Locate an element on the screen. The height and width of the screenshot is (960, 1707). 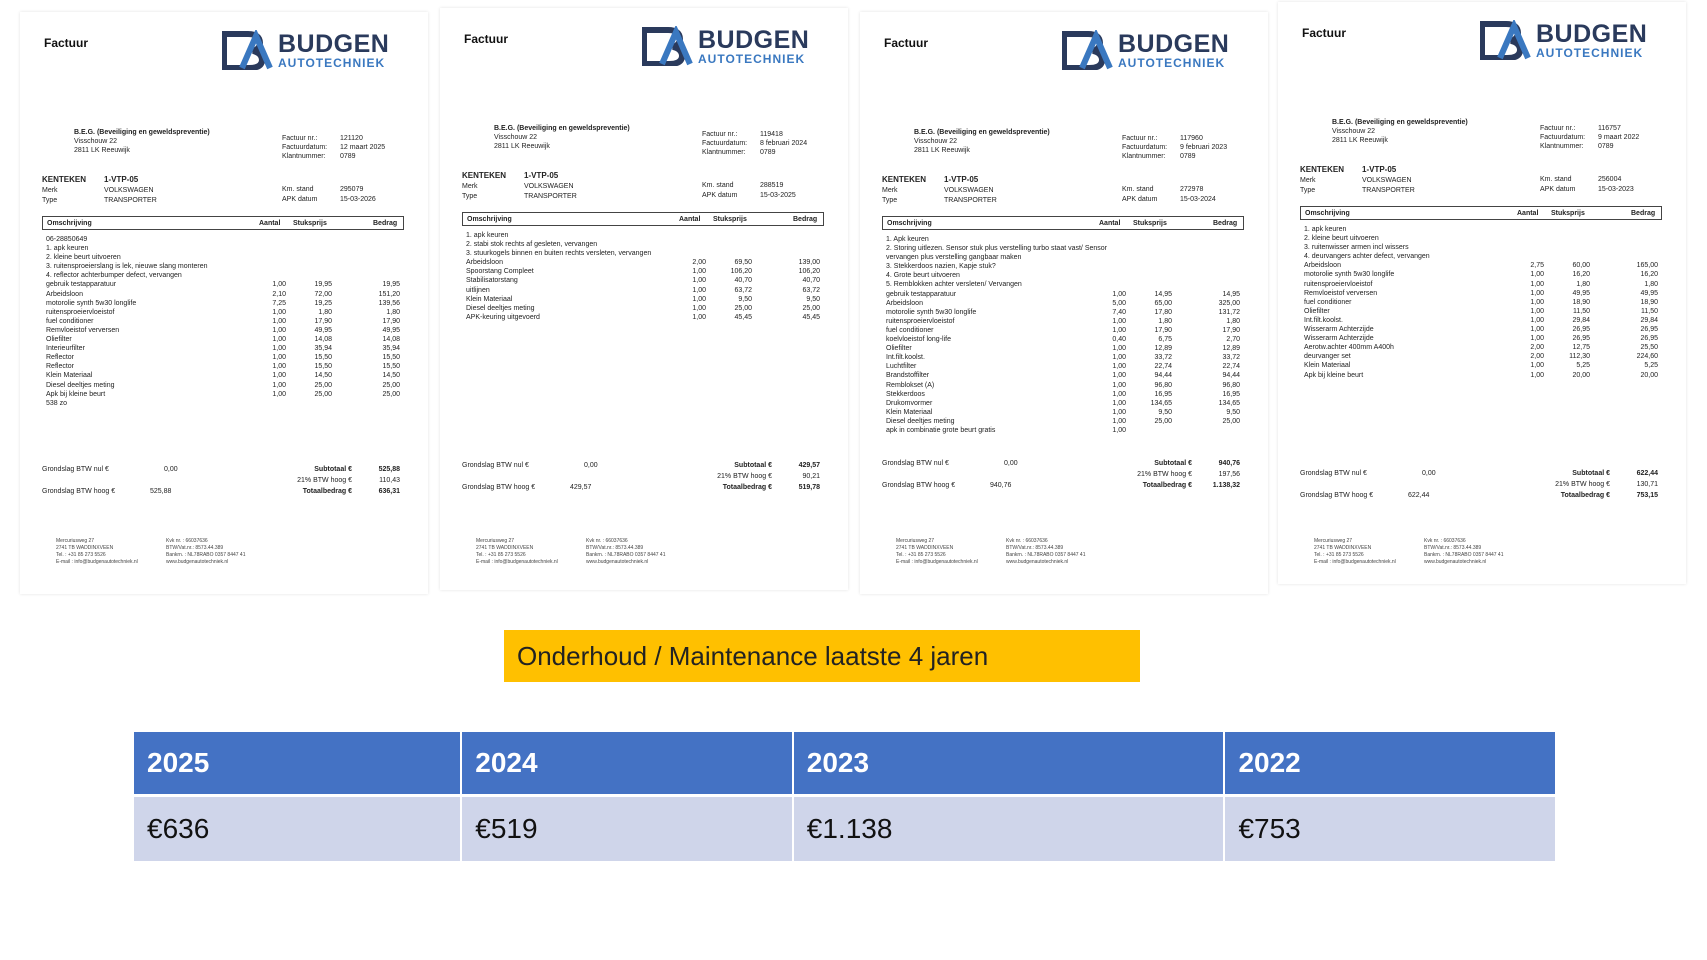
customer-line: 2811 LK Reeuwijk is located at coordinates (522, 146).